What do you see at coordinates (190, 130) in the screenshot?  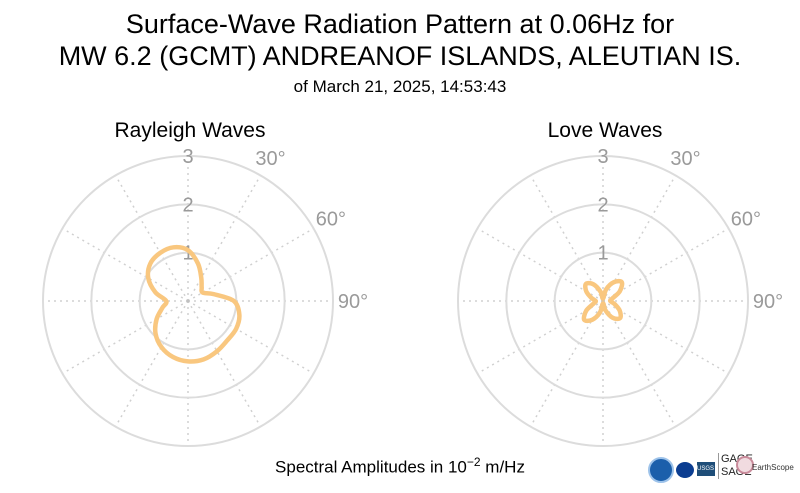 I see `rayleigh-plot-title: Rayleigh Waves` at bounding box center [190, 130].